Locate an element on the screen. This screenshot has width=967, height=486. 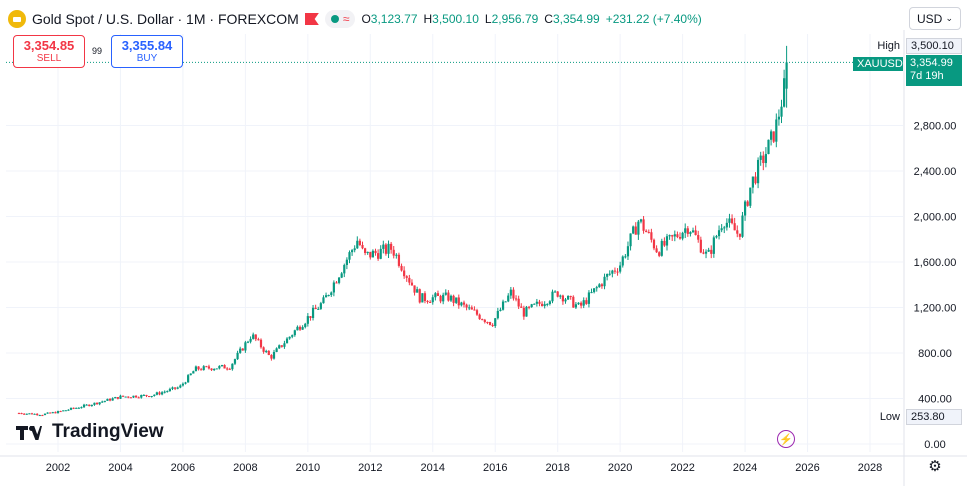
currency-selector: USD ⌄ is located at coordinates (935, 18).